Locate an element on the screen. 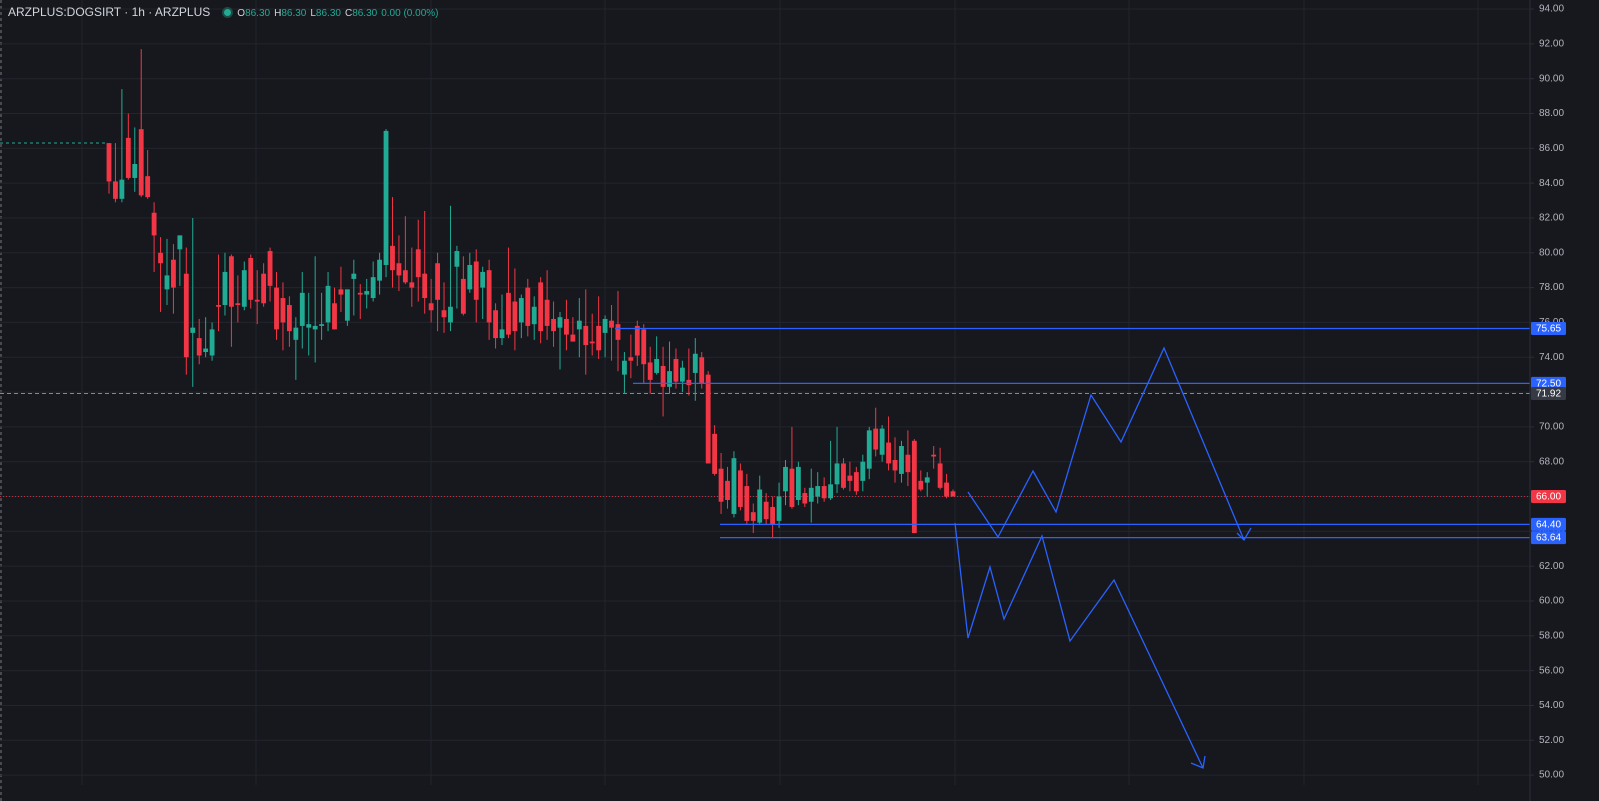 Image resolution: width=1599 pixels, height=801 pixels. y-tick-label: 80.00 is located at coordinates (1551, 252).